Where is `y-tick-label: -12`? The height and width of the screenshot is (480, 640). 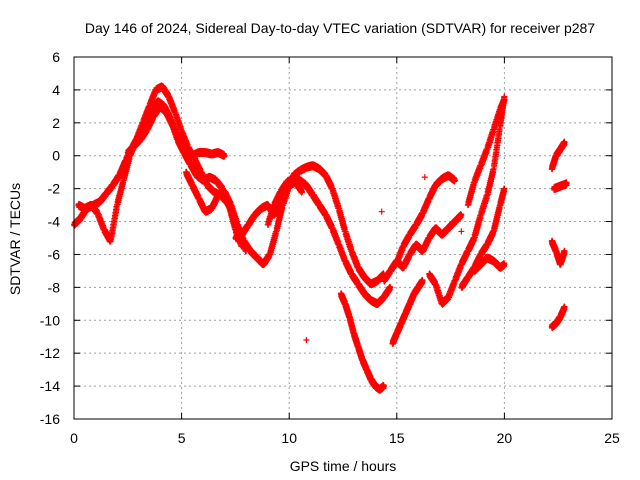 y-tick-label: -12 is located at coordinates (50, 353).